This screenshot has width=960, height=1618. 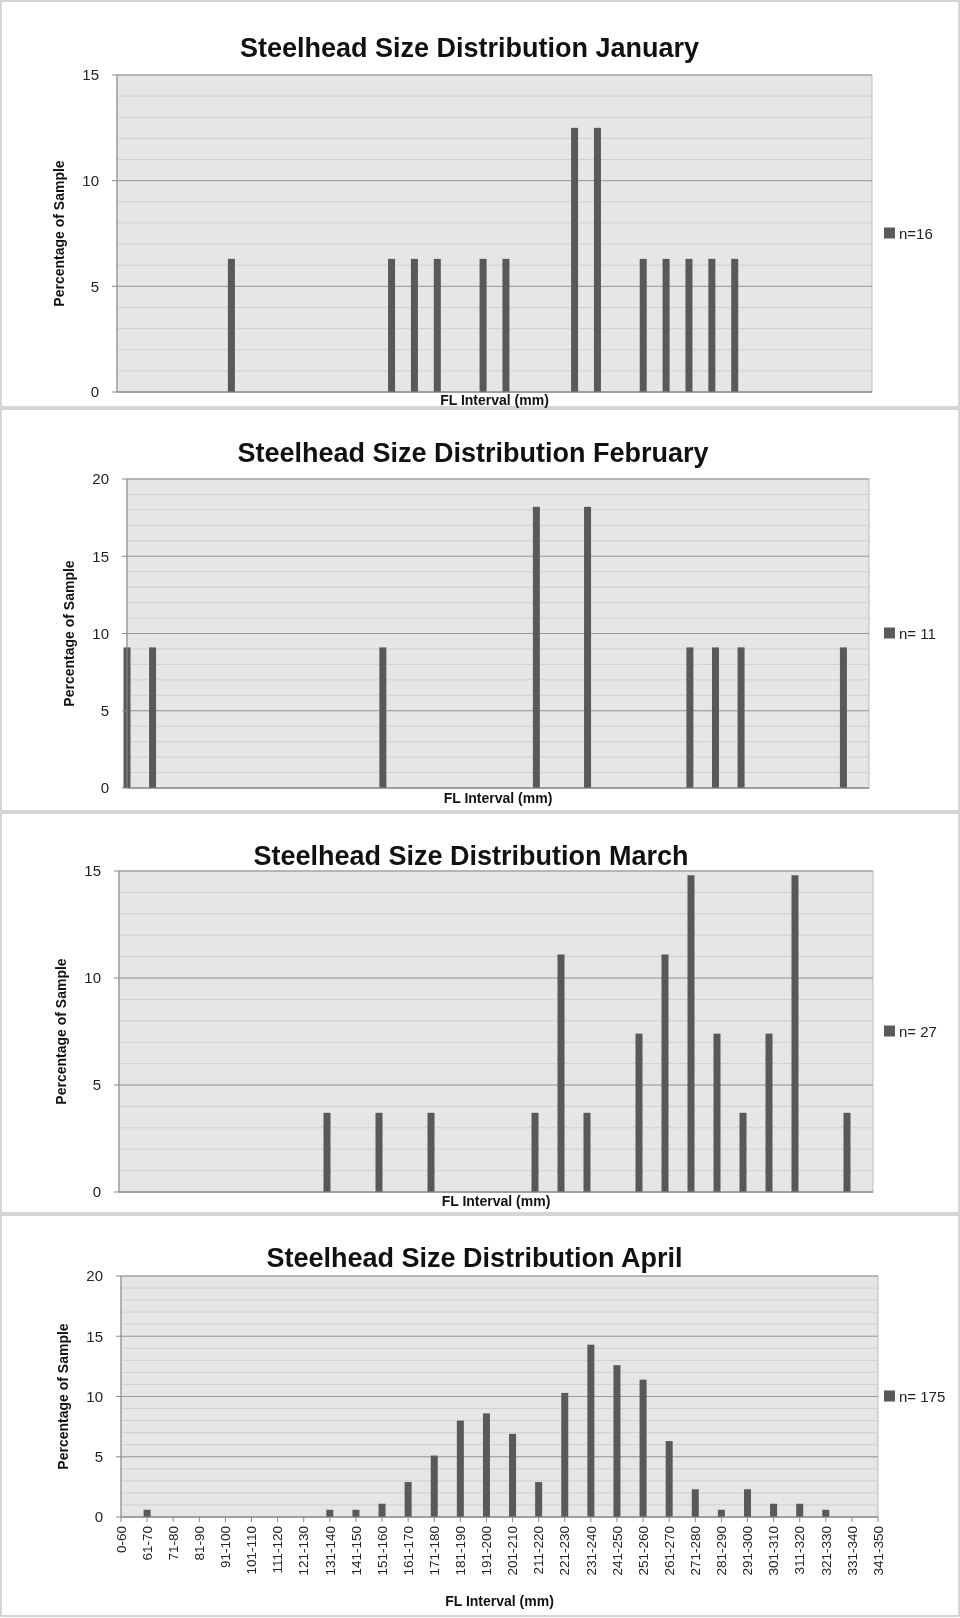 I want to click on x-tick-label: 111-120, so click(x=278, y=1550).